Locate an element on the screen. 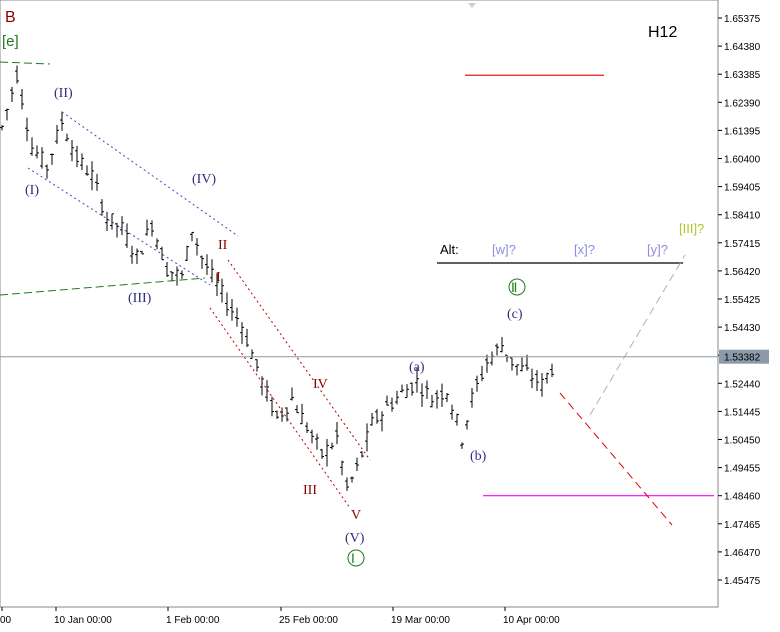 This screenshot has width=780, height=632. label-wave-a: (a) is located at coordinates (417, 367).